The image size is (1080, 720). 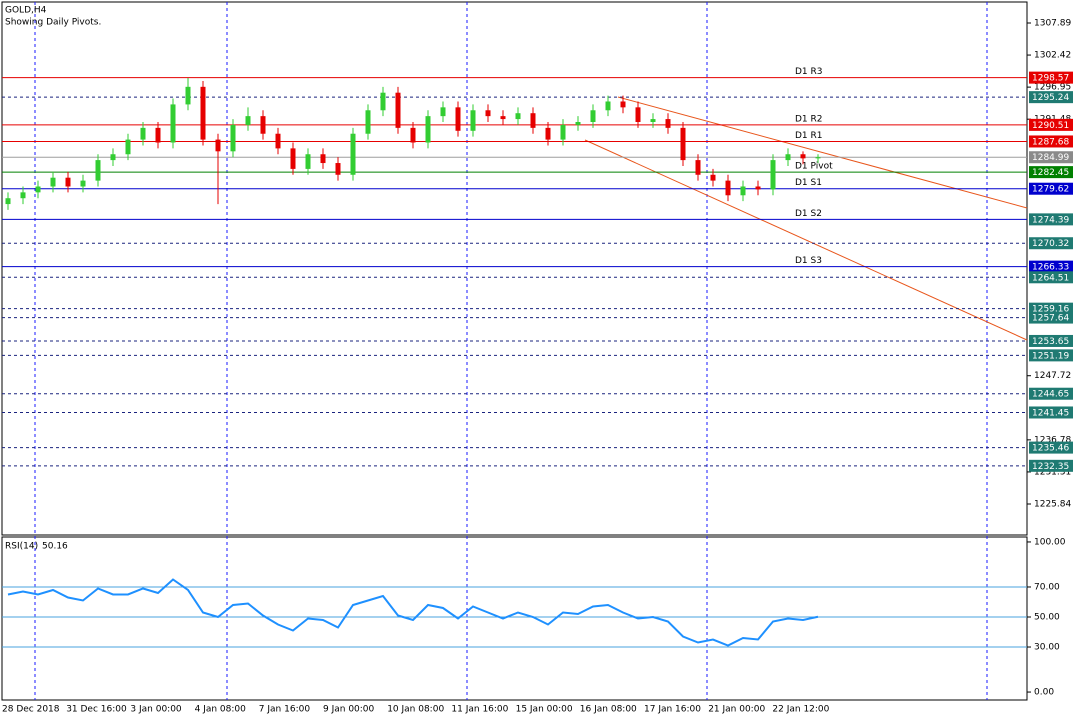 What do you see at coordinates (479, 710) in the screenshot?
I see `x-tick-label: 11 Jan 16:00` at bounding box center [479, 710].